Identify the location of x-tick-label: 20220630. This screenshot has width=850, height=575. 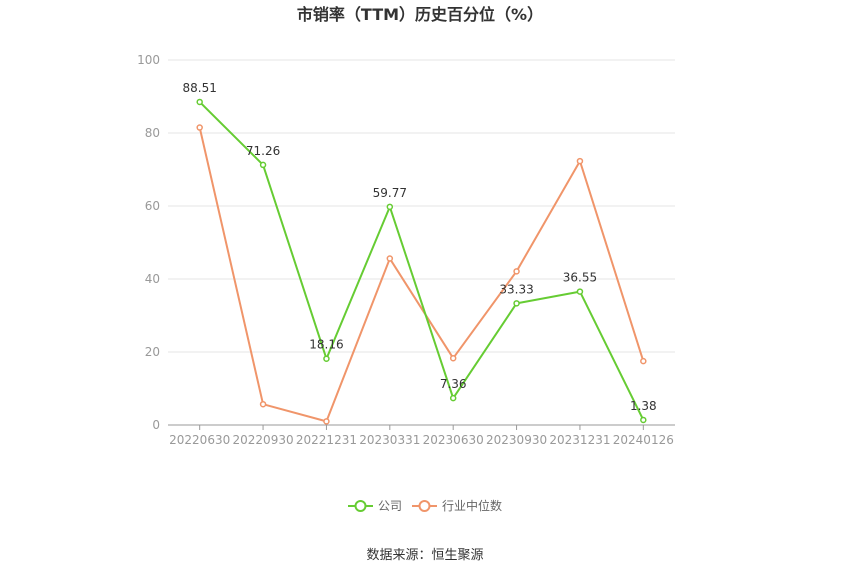
(199, 440).